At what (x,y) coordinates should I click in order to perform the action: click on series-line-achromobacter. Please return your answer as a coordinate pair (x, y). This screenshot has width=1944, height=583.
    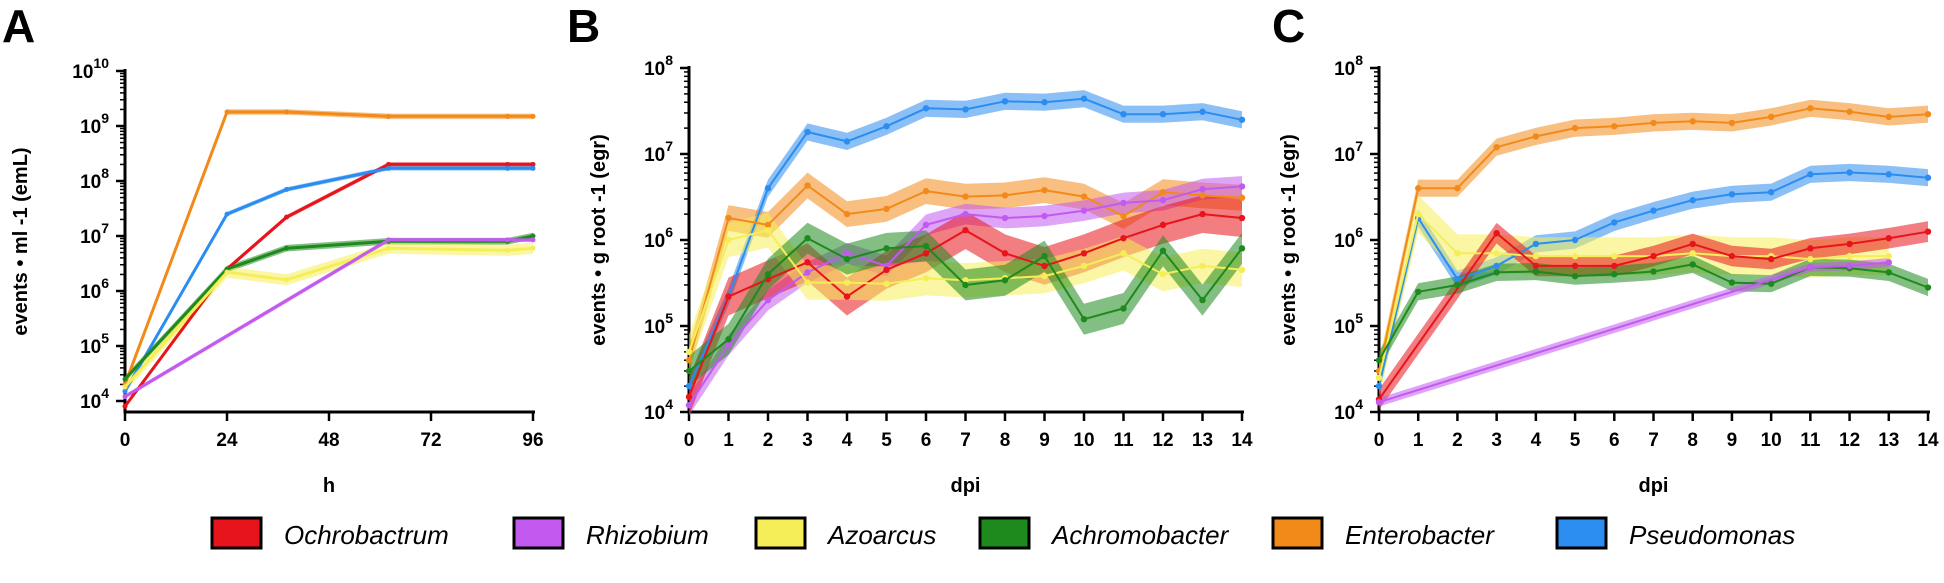
    Looking at the image, I should click on (328, 307).